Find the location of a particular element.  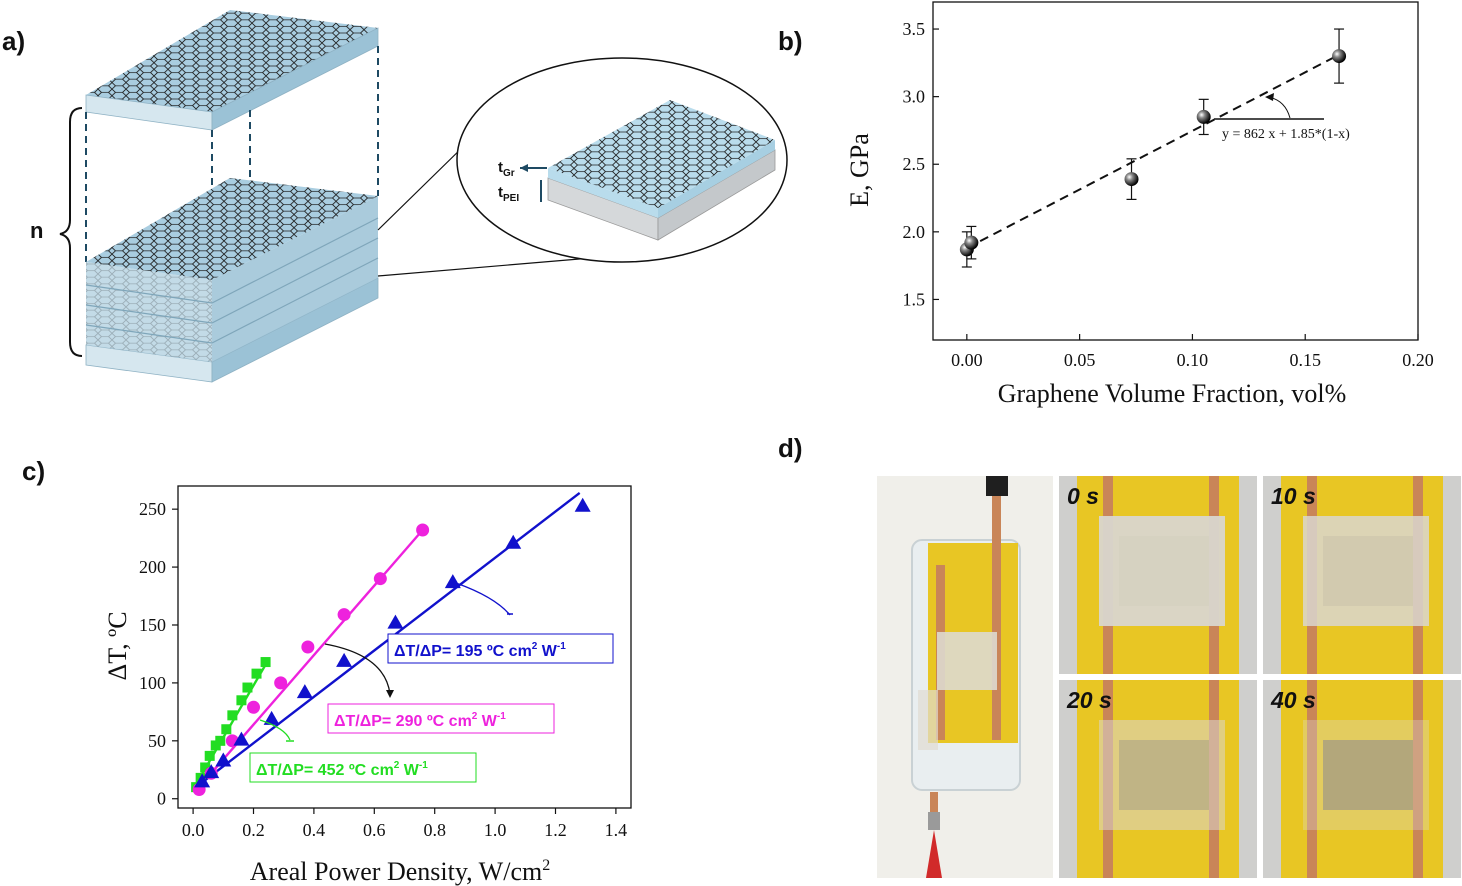

b-ytick-label: 2.0 is located at coordinates (914, 232).